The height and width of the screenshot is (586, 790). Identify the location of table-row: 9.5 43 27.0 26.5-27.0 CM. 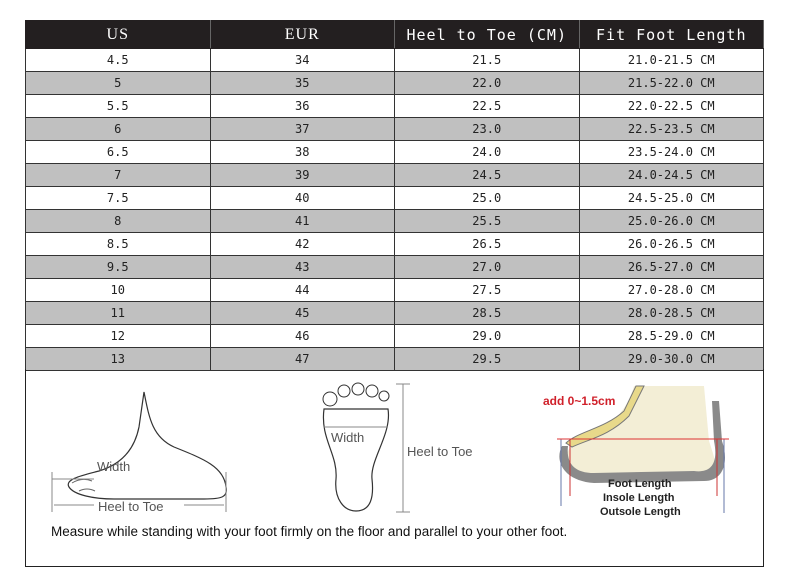
(394, 267).